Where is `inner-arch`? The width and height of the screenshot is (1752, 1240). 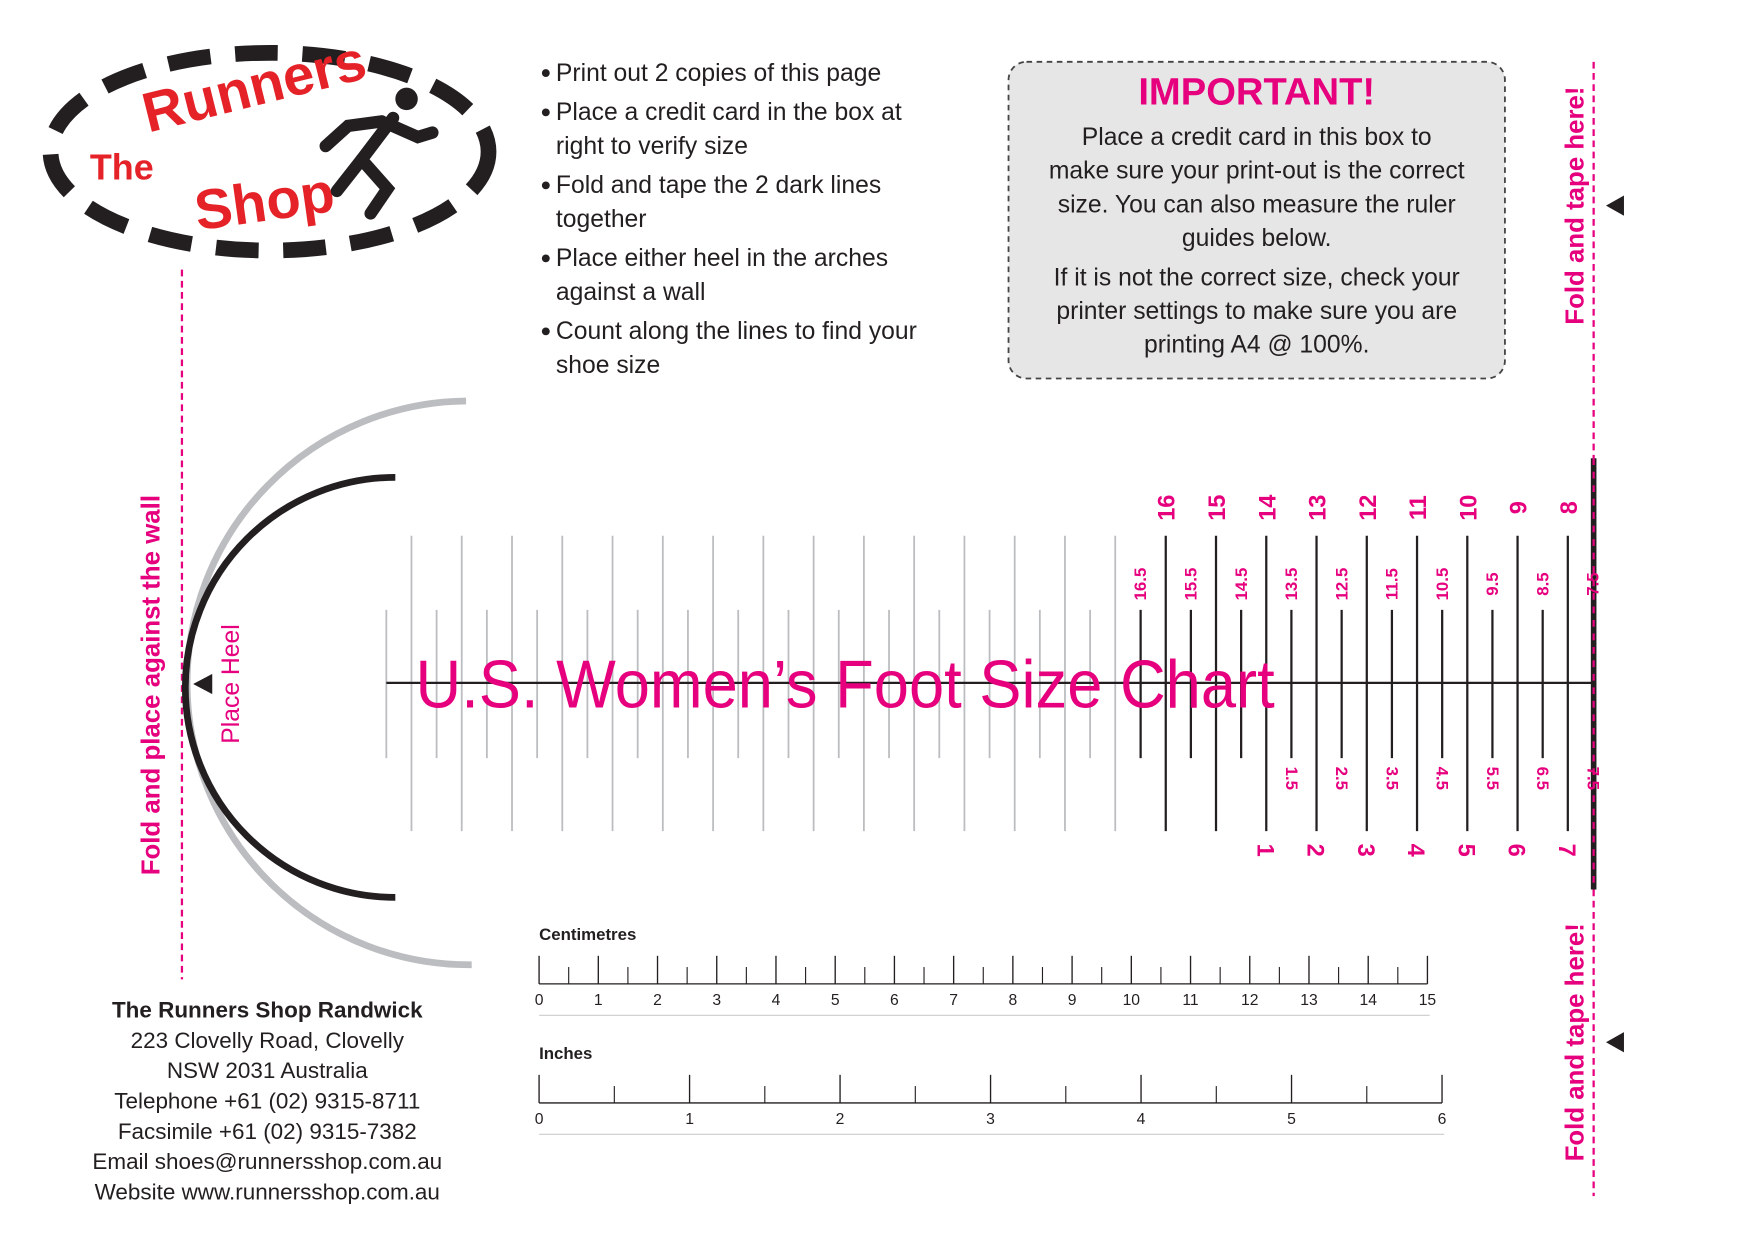
inner-arch is located at coordinates (289, 687).